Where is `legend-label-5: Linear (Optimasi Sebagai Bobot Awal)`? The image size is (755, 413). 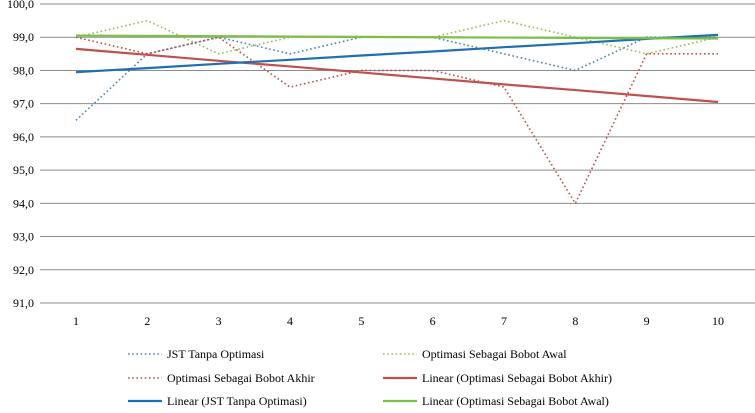
legend-label-5: Linear (Optimasi Sebagai Bobot Awal) is located at coordinates (515, 401).